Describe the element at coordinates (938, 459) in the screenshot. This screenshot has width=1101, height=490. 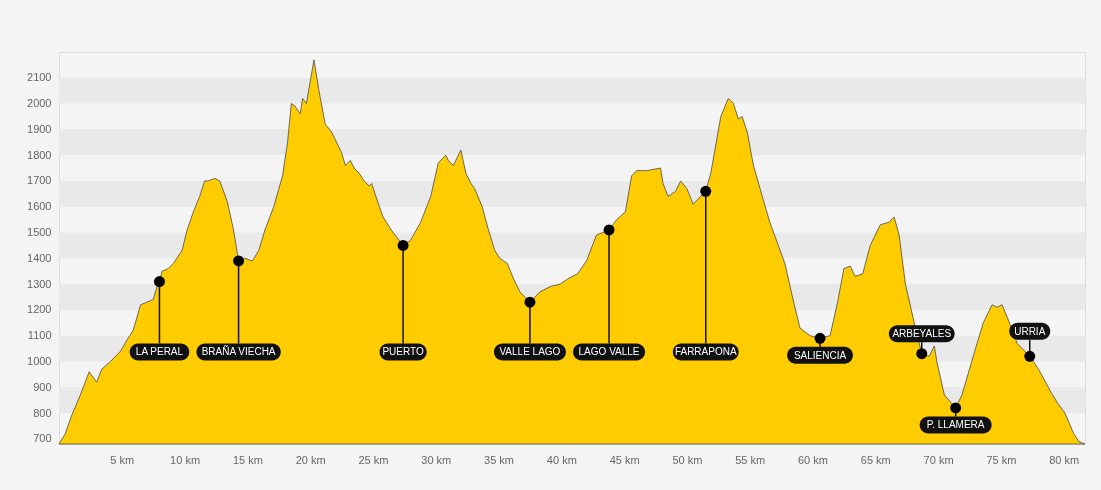
I see `x-tick-label: 70 km` at that location.